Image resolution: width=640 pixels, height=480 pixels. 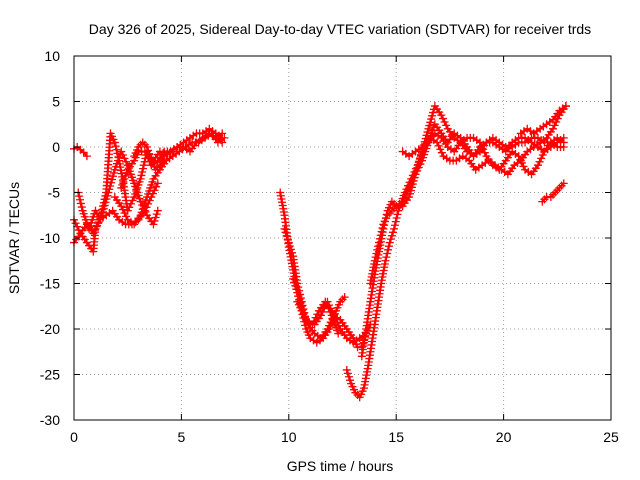 I want to click on x-tick-label: 10, so click(x=289, y=437).